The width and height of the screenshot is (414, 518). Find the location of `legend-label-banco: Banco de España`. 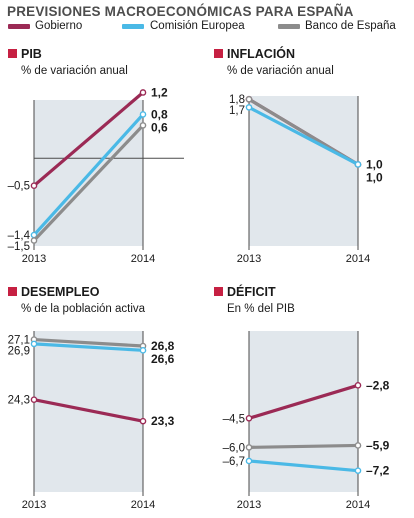

legend-label-banco: Banco de España is located at coordinates (350, 26).